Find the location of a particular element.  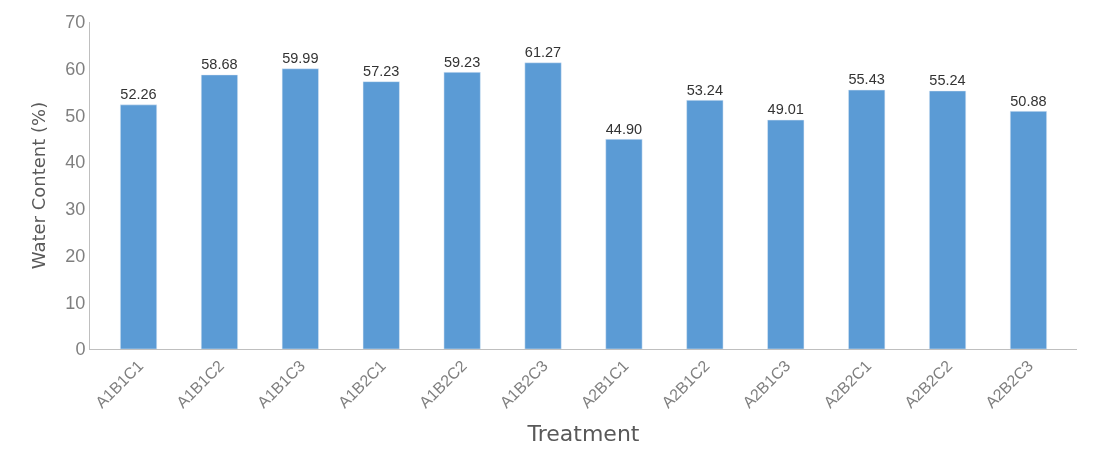

data-label: 59.23 is located at coordinates (462, 61).